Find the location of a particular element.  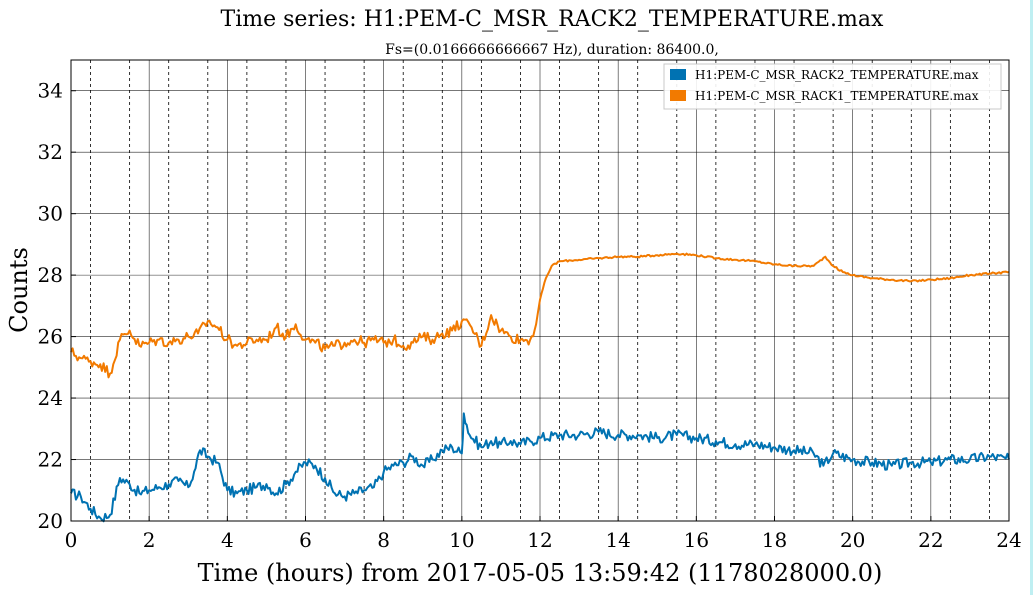

window-edge is located at coordinates (1031, 297).